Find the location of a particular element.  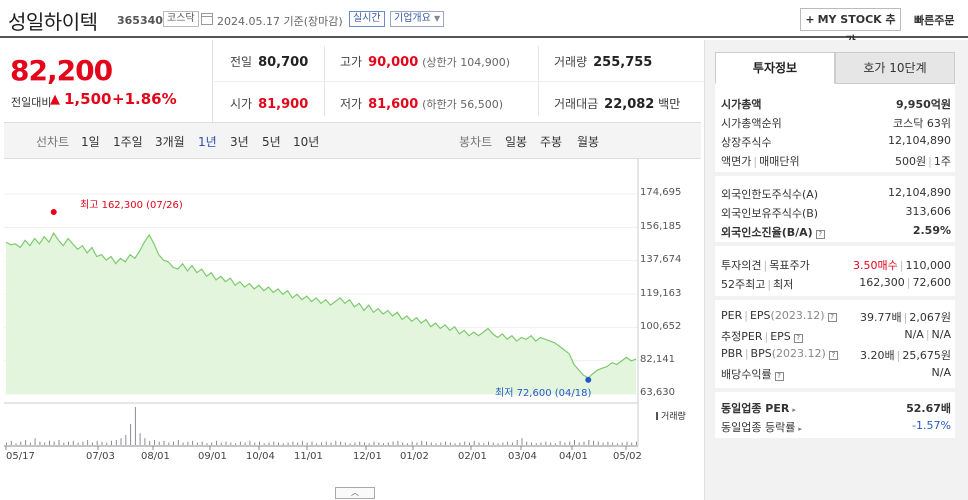

tab-order-book: 호가 10단계 is located at coordinates (895, 68).